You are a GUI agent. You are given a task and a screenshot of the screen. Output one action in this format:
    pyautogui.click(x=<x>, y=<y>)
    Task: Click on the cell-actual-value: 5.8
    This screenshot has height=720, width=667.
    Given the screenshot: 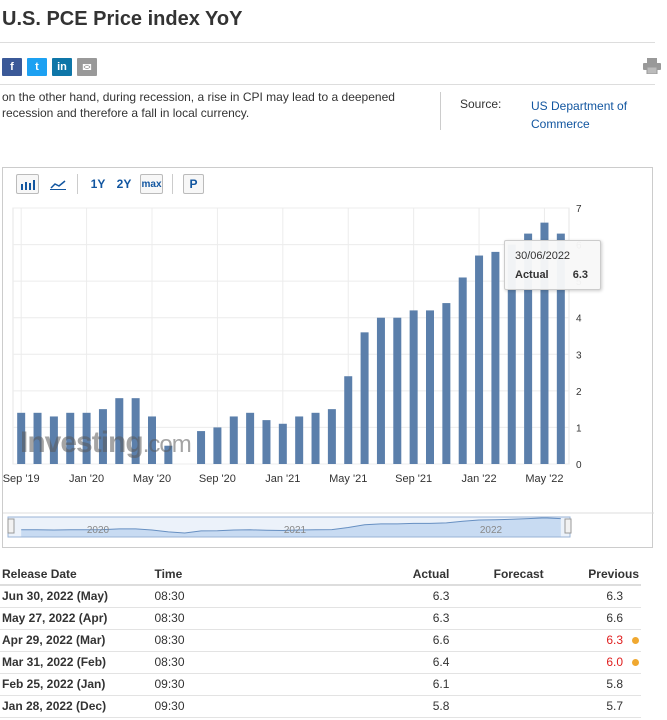 What is the action you would take?
    pyautogui.click(x=441, y=706)
    